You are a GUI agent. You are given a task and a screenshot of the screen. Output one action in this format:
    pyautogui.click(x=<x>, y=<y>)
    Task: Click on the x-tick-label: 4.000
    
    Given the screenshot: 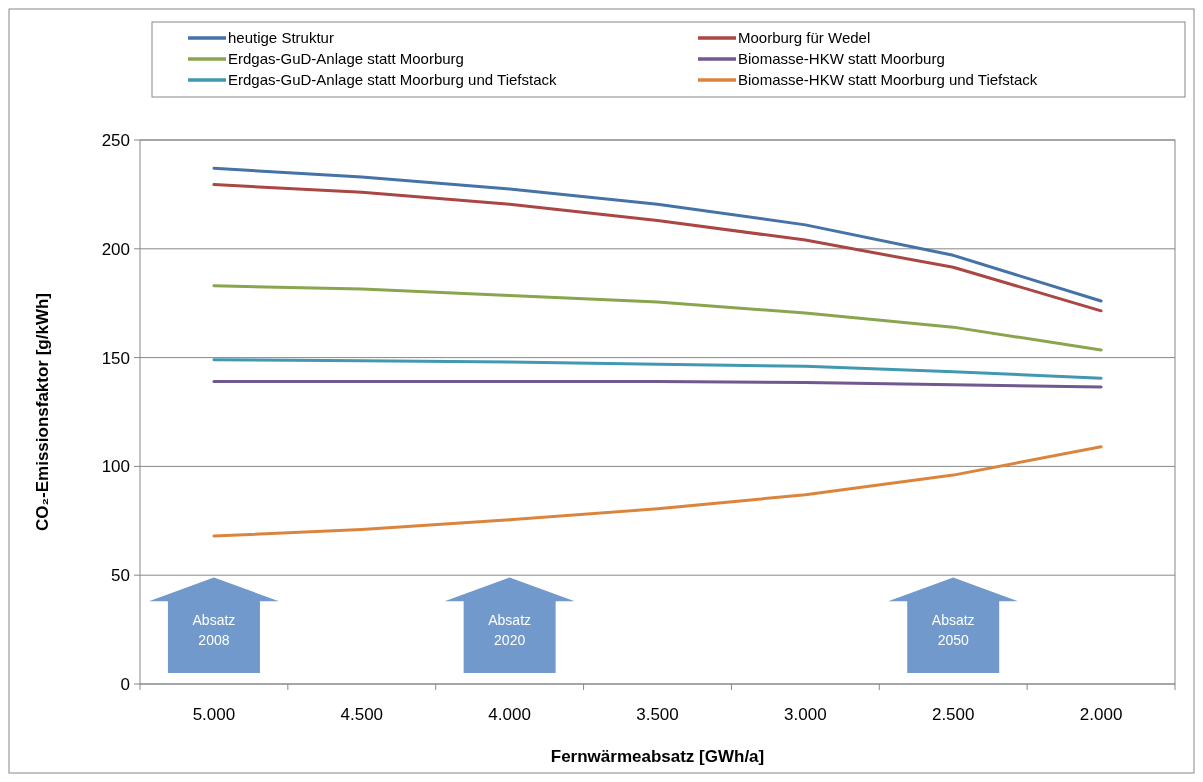 What is the action you would take?
    pyautogui.click(x=509, y=714)
    